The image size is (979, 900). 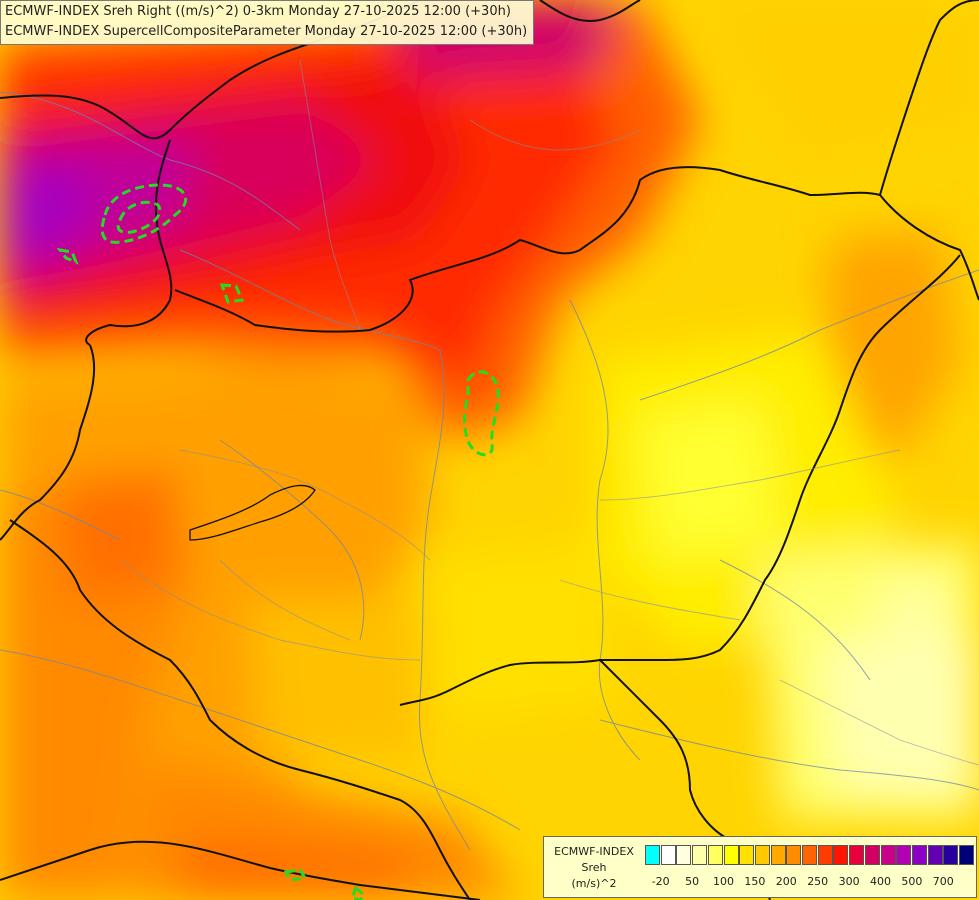 I want to click on legend-tick-label: 50, so click(x=692, y=881).